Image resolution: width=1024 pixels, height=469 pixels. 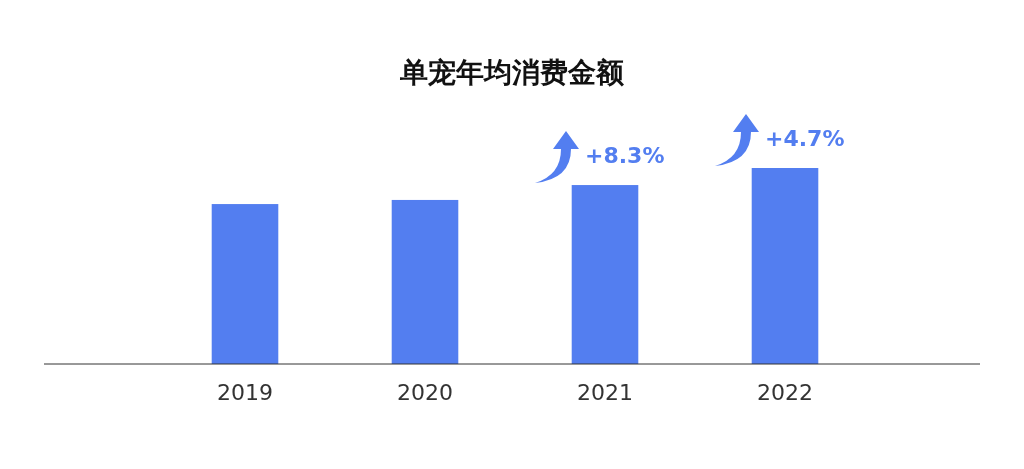 I want to click on annotation: +8.3%, so click(x=625, y=156).